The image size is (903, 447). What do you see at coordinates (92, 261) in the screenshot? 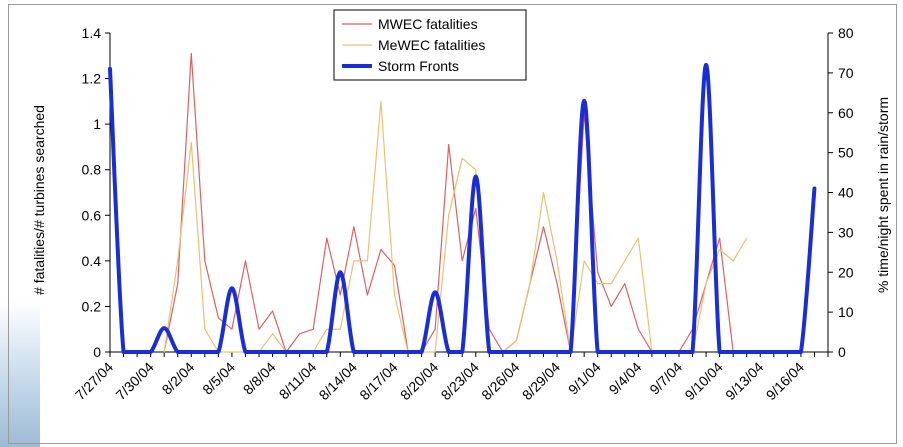
I see `y-tick-label-left: 0.4` at bounding box center [92, 261].